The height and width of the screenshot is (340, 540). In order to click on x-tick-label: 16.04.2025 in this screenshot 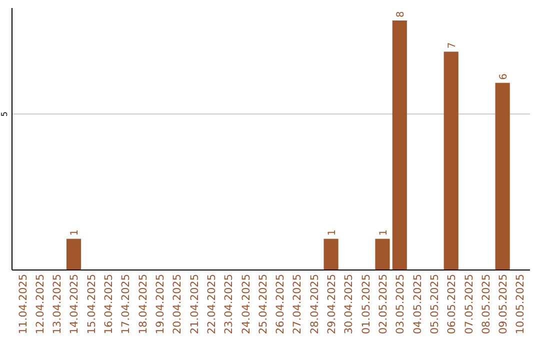, I will do `click(109, 304)`.